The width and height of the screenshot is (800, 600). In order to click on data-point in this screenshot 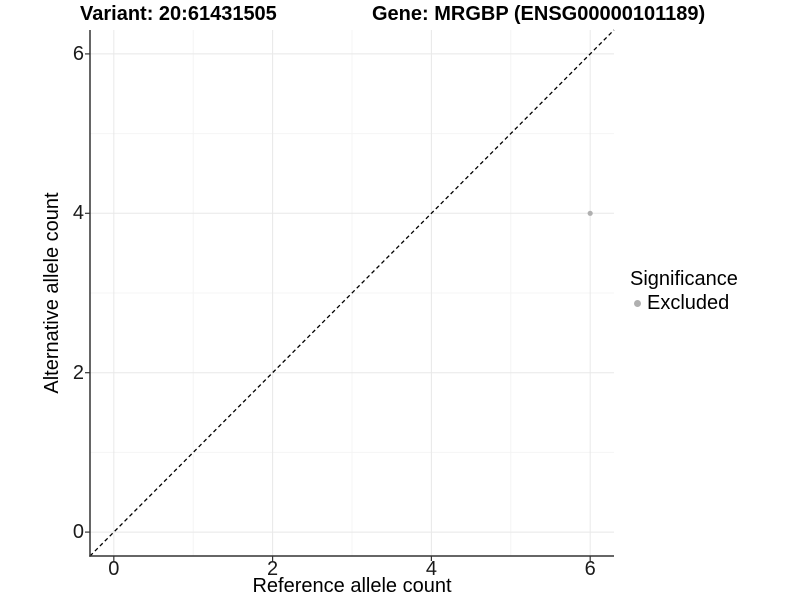, I will do `click(590, 213)`.